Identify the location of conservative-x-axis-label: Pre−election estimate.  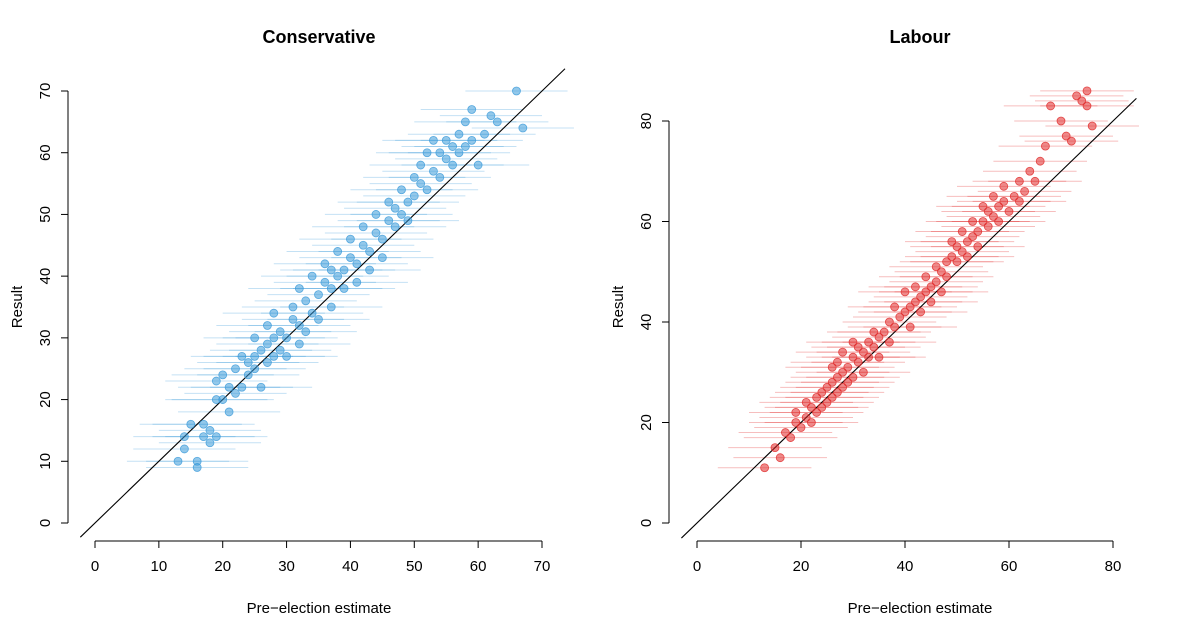
(319, 608).